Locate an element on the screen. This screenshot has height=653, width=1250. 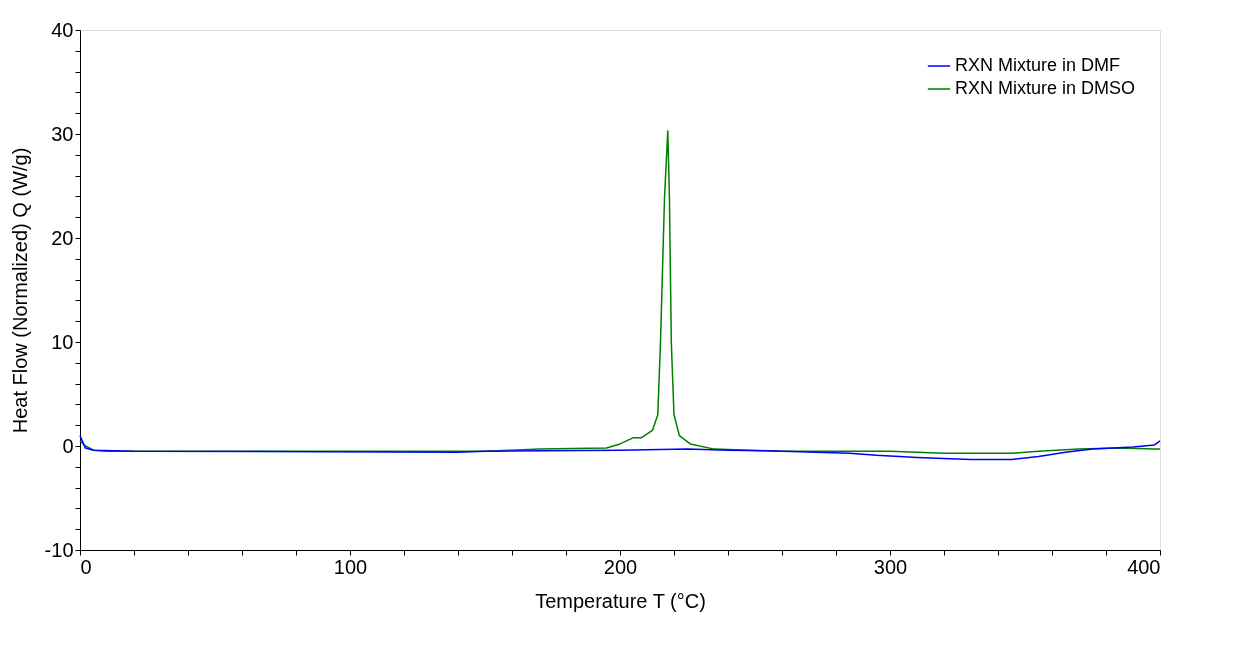
y-tick-label: 20 is located at coordinates (62, 237).